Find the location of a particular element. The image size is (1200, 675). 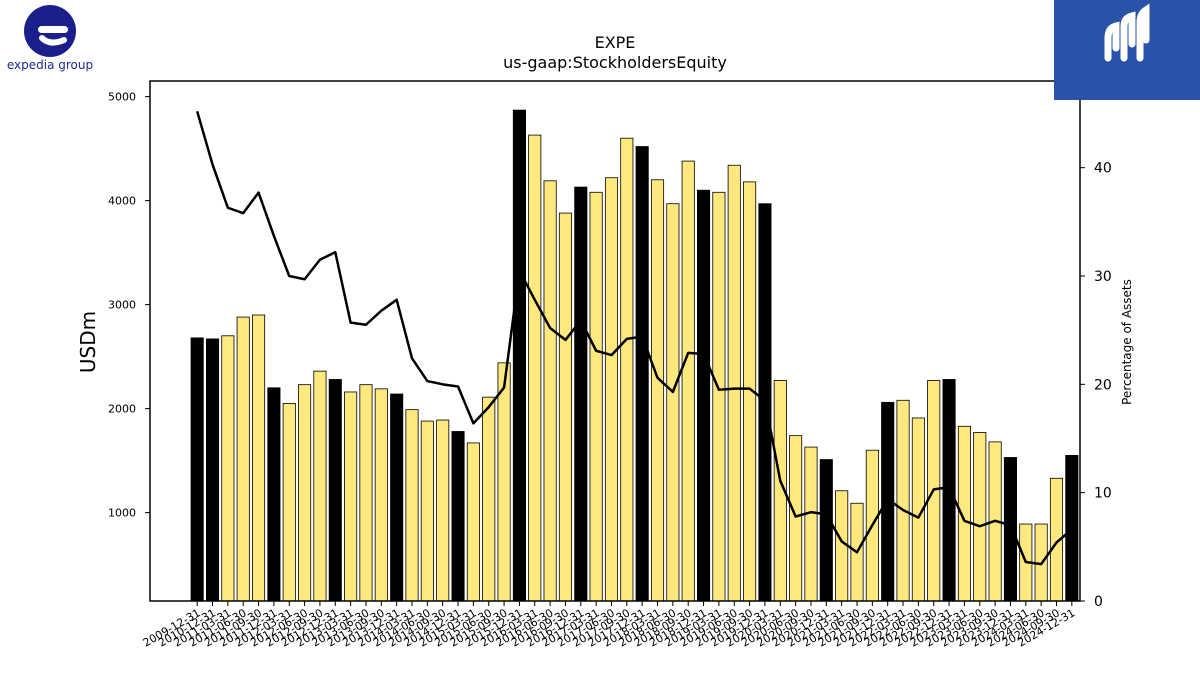

y-tick-label: 3000 is located at coordinates (122, 305).